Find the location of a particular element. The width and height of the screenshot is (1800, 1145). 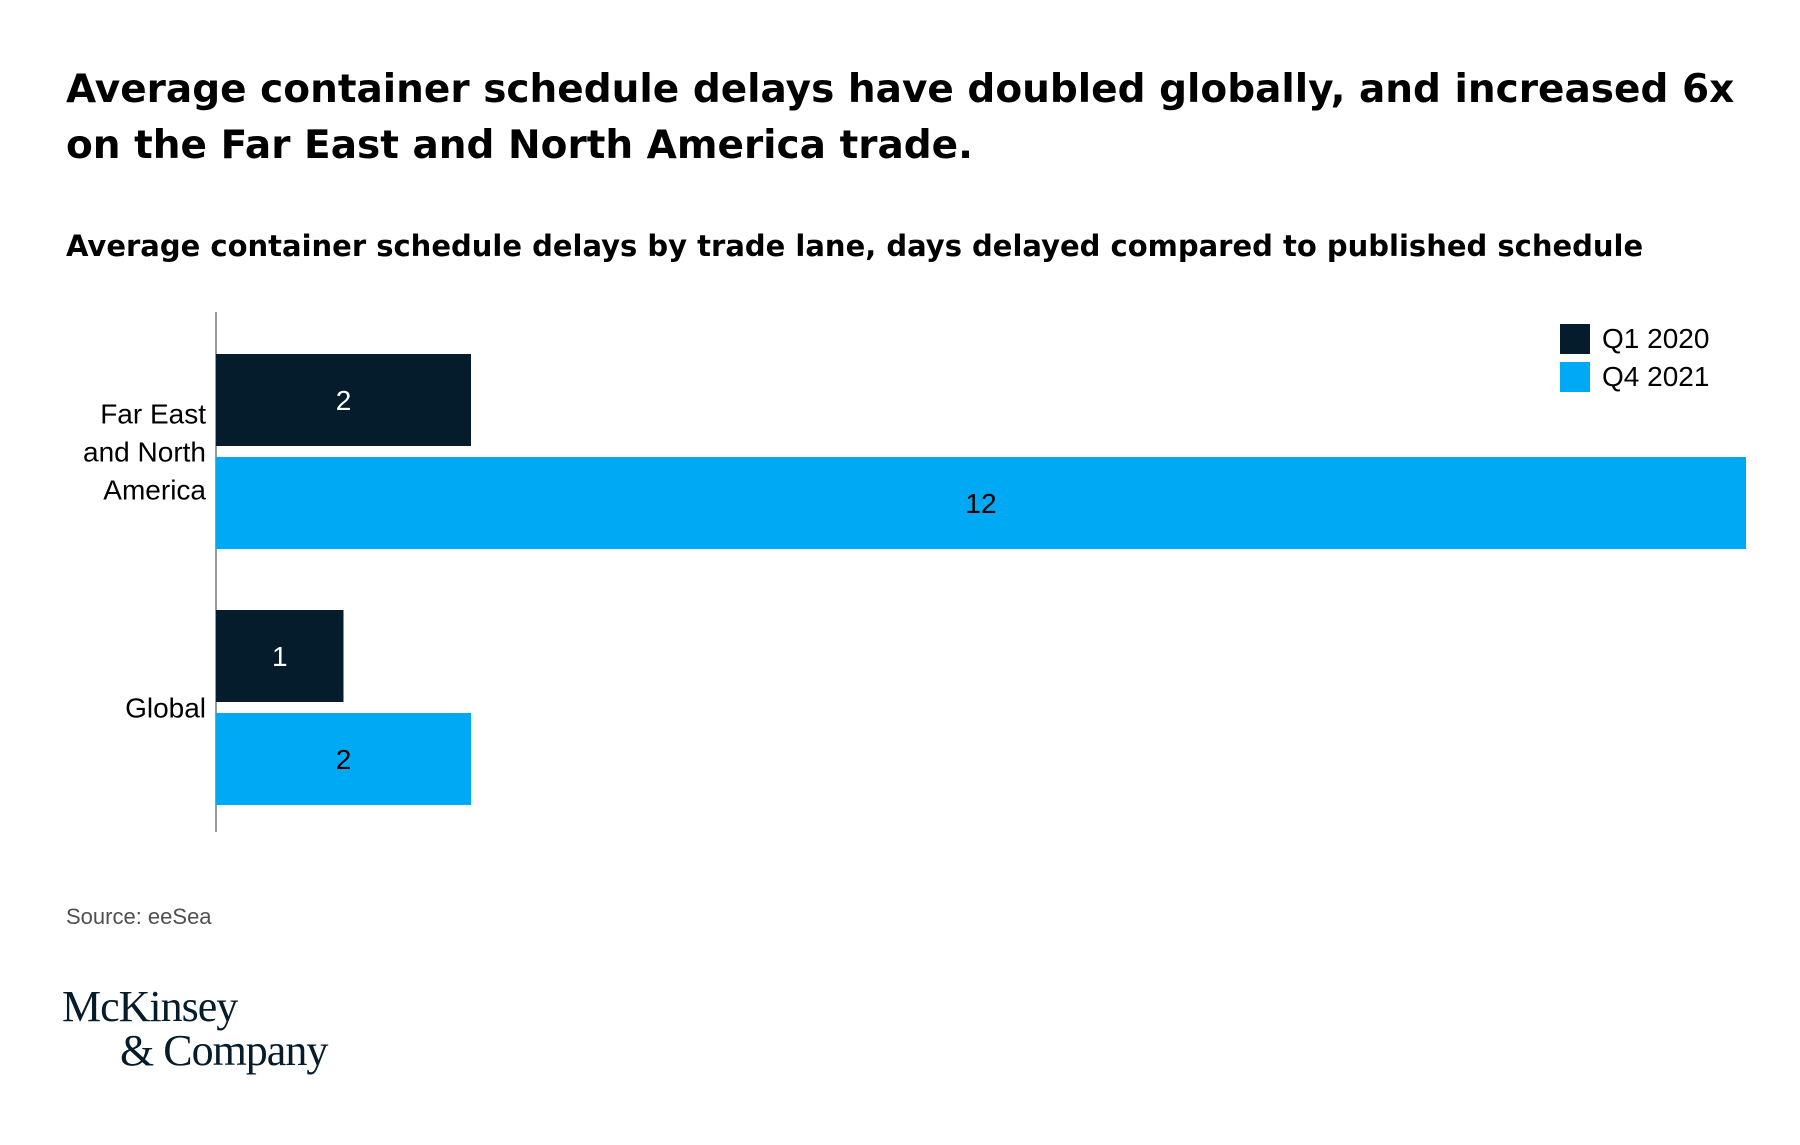

category-label: Global is located at coordinates (165, 708).